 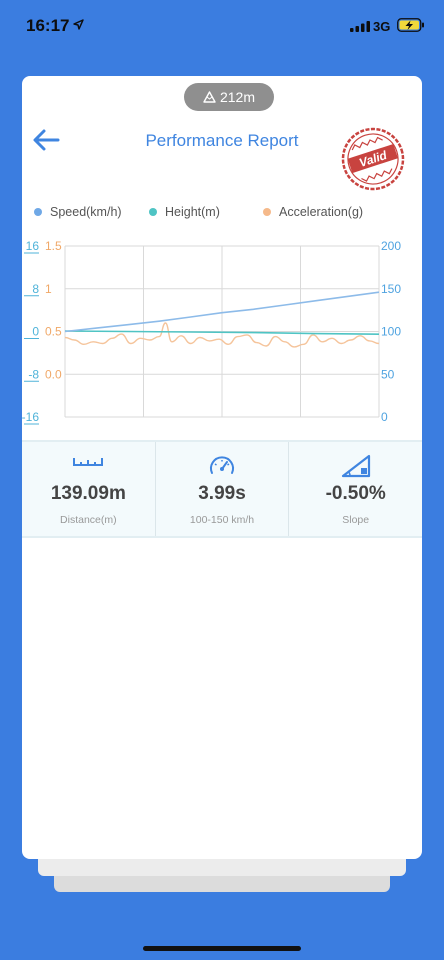 I want to click on accel-tick-label: 0.5, so click(x=53, y=332).